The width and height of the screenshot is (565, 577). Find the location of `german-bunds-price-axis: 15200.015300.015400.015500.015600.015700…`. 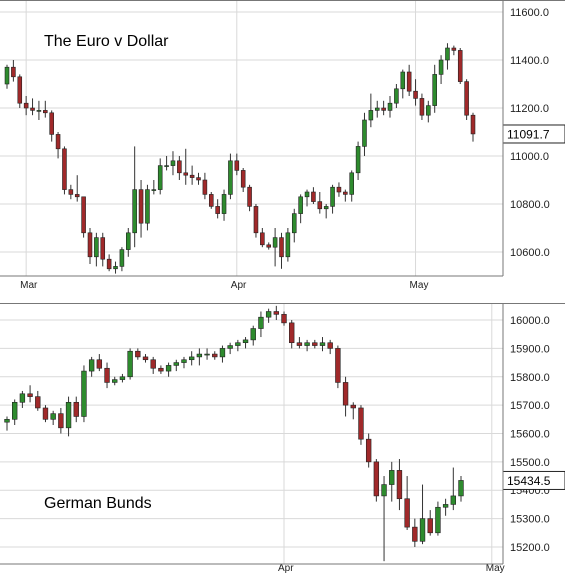

german-bunds-price-axis: 15200.015300.015400.015500.015600.015700… is located at coordinates (530, 434).